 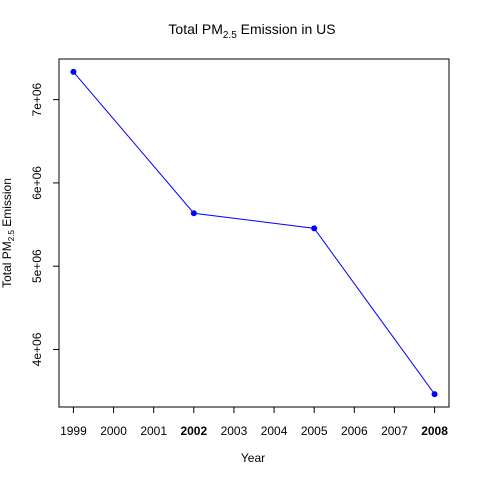 I want to click on title-subscript: 2.5, so click(x=230, y=35).